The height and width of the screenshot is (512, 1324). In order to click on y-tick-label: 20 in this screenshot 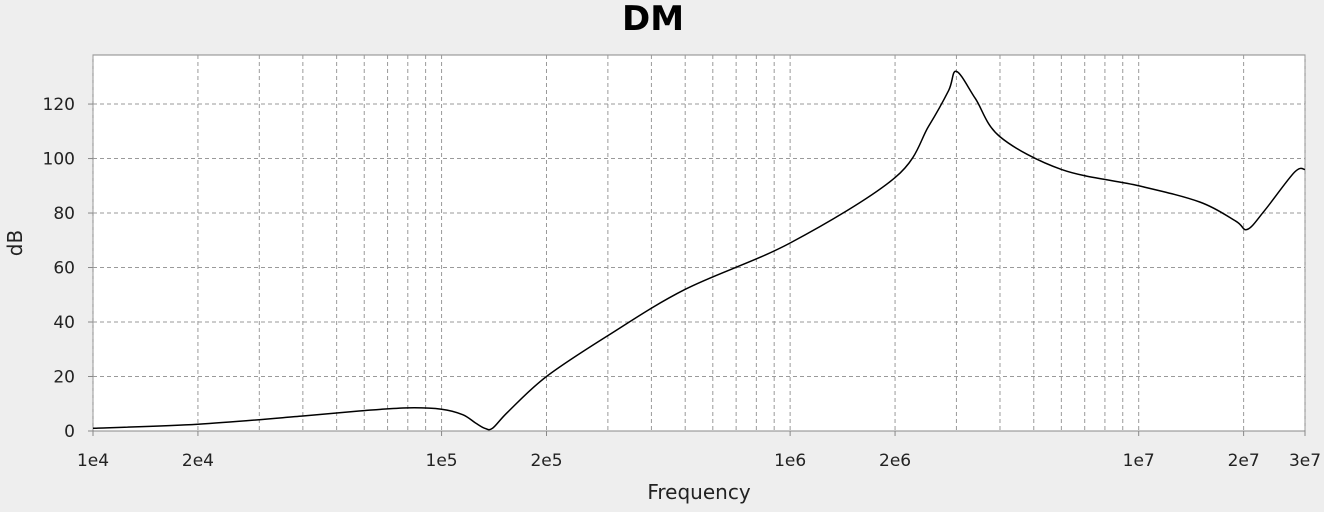, I will do `click(64, 378)`.